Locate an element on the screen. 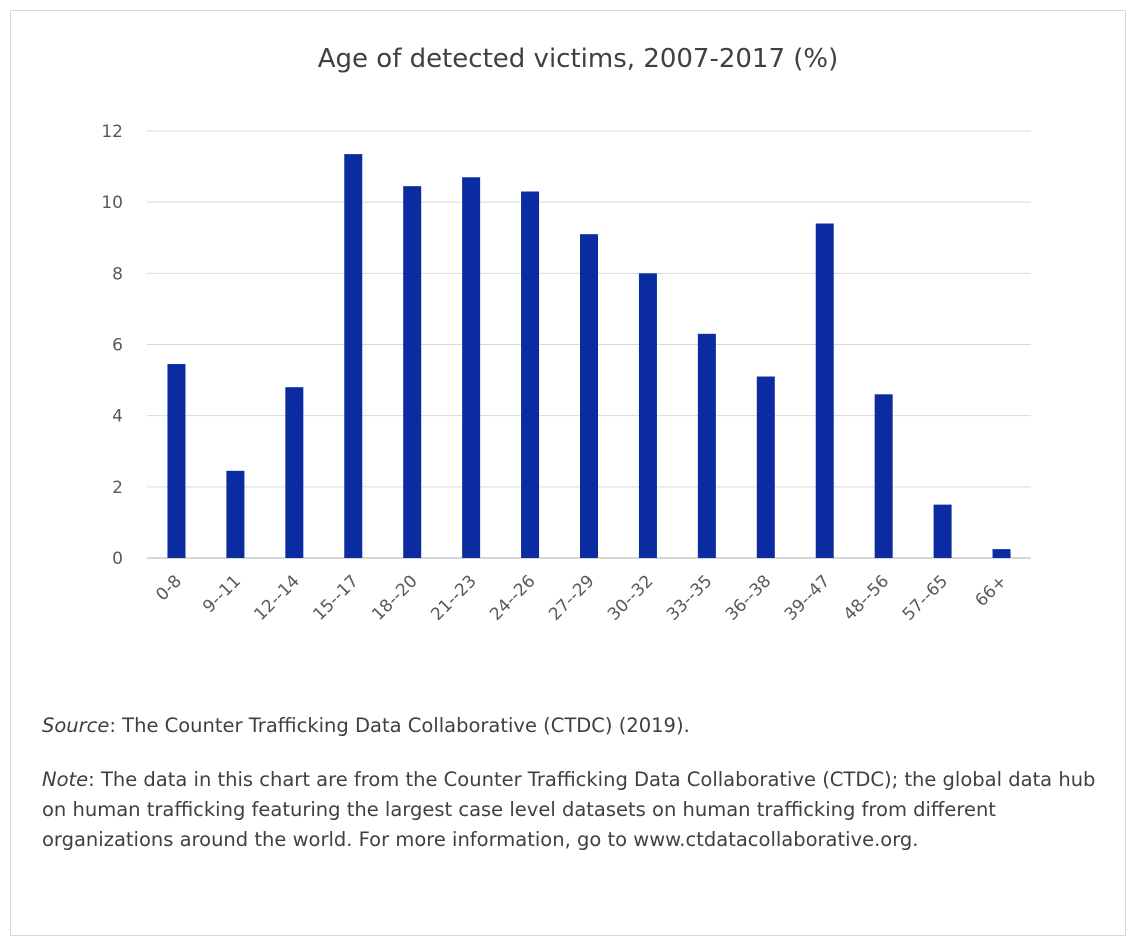 Image resolution: width=1138 pixels, height=946 pixels. x-tick-label: 48--56 is located at coordinates (866, 597).